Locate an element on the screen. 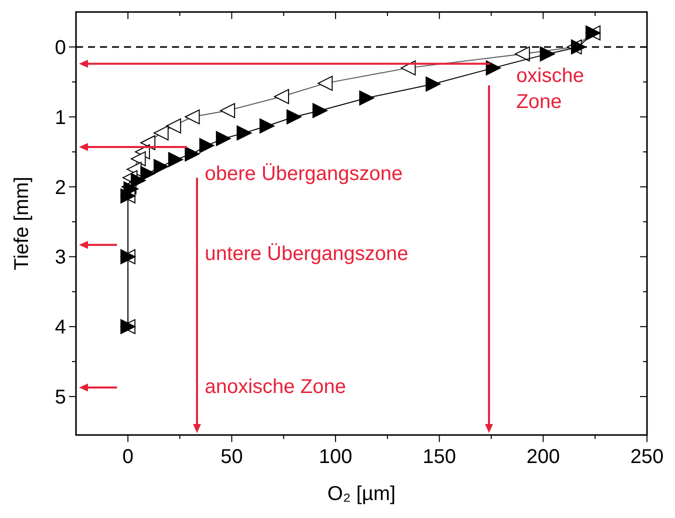 This screenshot has width=675, height=518. annotation: obere Übergangszone is located at coordinates (303, 173).